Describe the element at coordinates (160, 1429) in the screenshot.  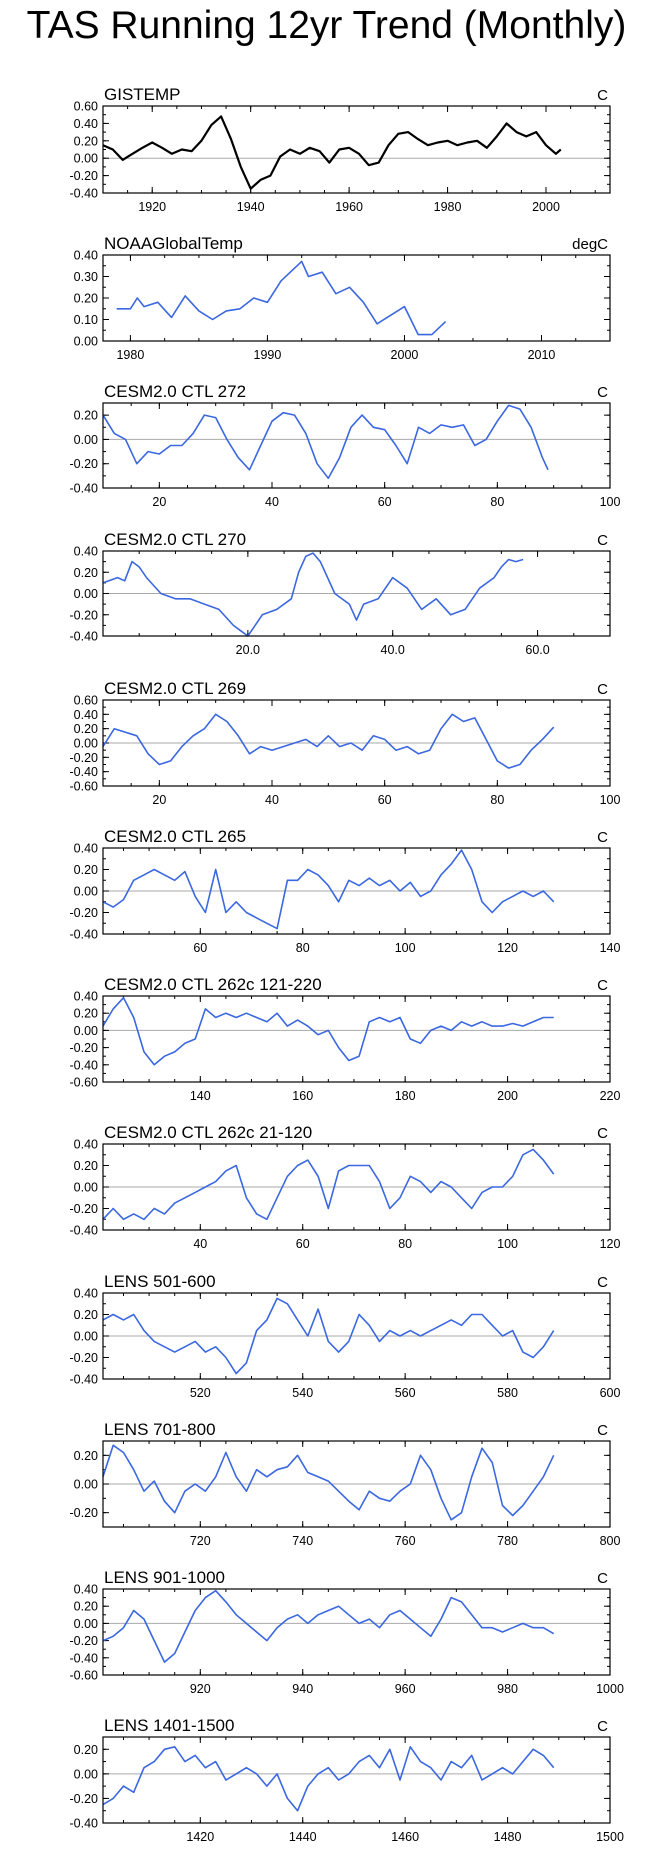
I see `panel-title: LENS 701-800` at that location.